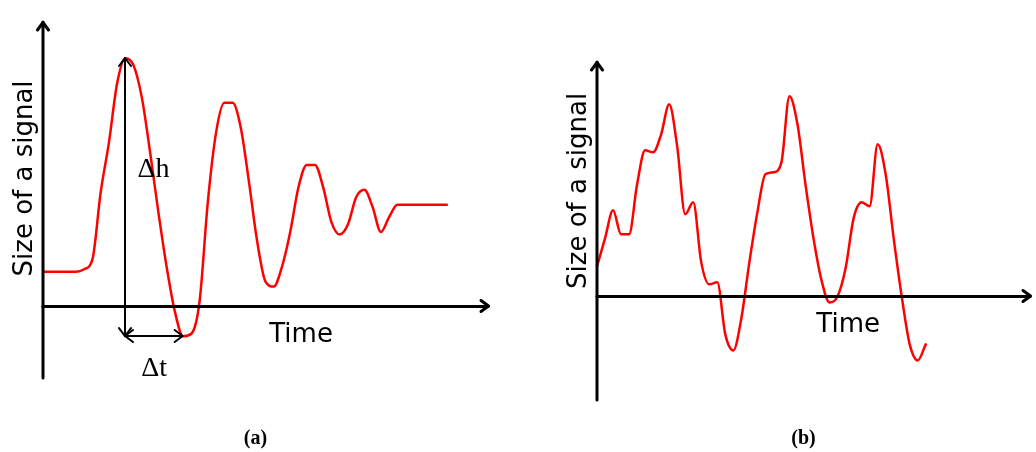  What do you see at coordinates (803, 437) in the screenshot?
I see `text: (b)` at bounding box center [803, 437].